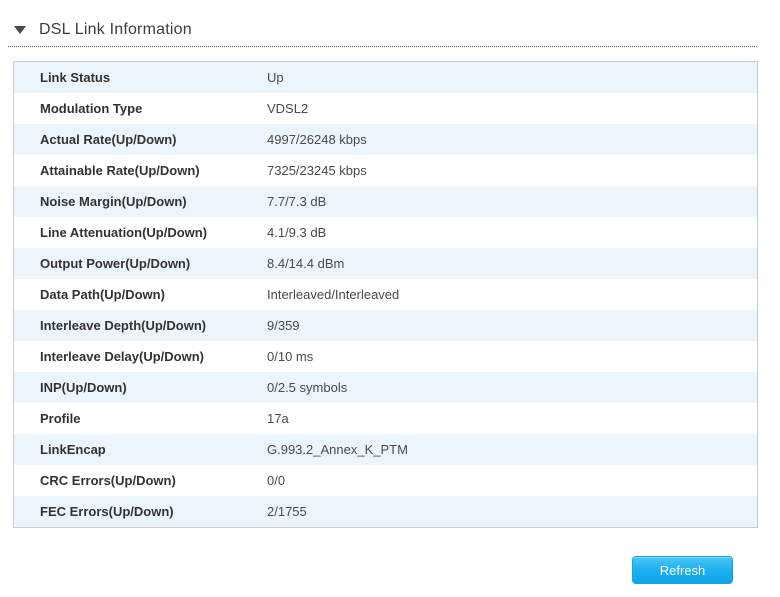  I want to click on section-title: DSL Link Information, so click(115, 29).